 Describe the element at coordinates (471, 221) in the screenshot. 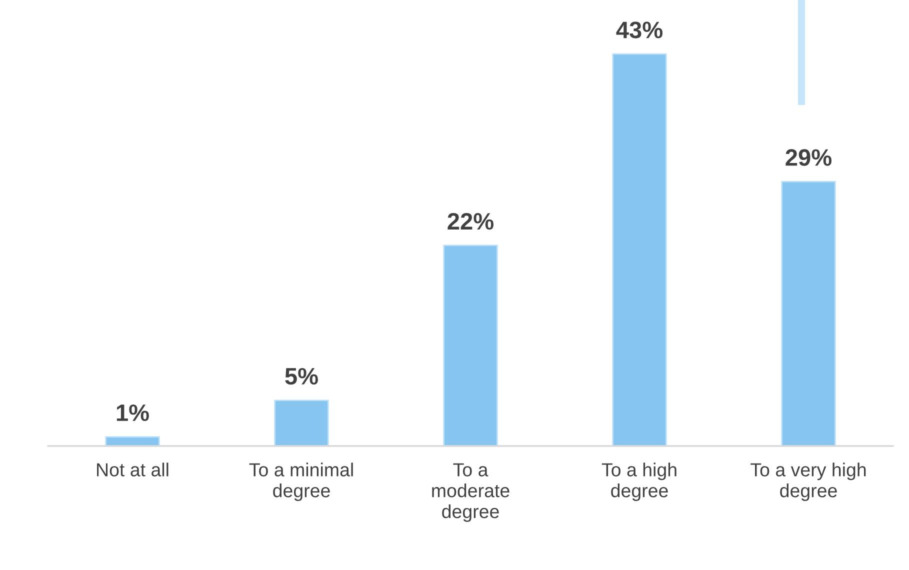

I see `data-label: 22%` at that location.